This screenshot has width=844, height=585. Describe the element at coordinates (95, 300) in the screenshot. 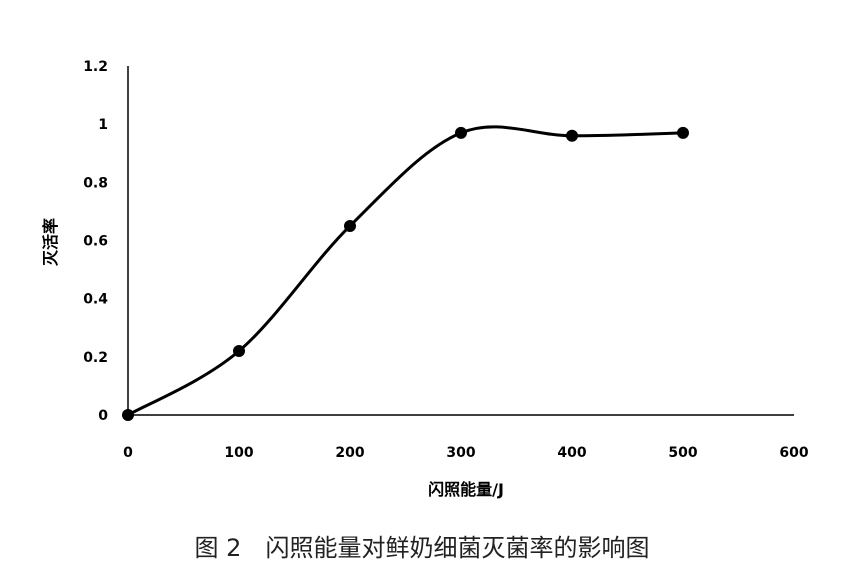

I see `y-tick-label: 0.4` at that location.